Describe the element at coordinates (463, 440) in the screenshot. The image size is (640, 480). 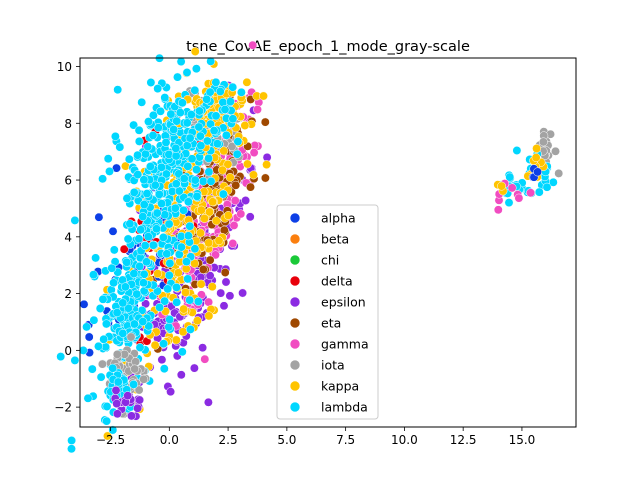
I see `x-tick-label: 12.5` at that location.